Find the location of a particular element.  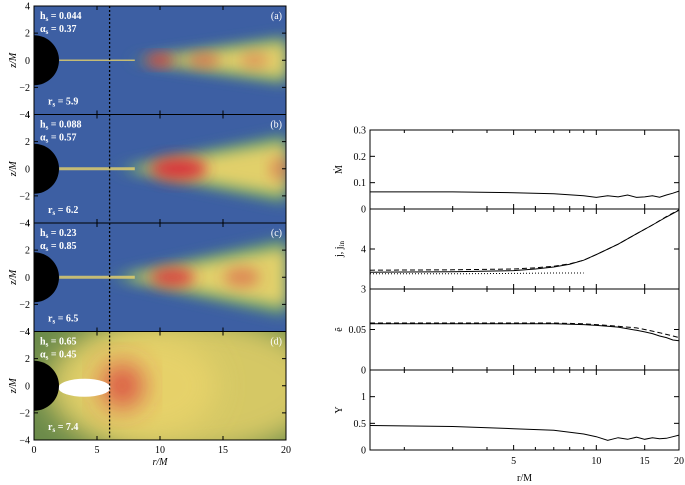

y-axis-label: ẽ is located at coordinates (339, 329).